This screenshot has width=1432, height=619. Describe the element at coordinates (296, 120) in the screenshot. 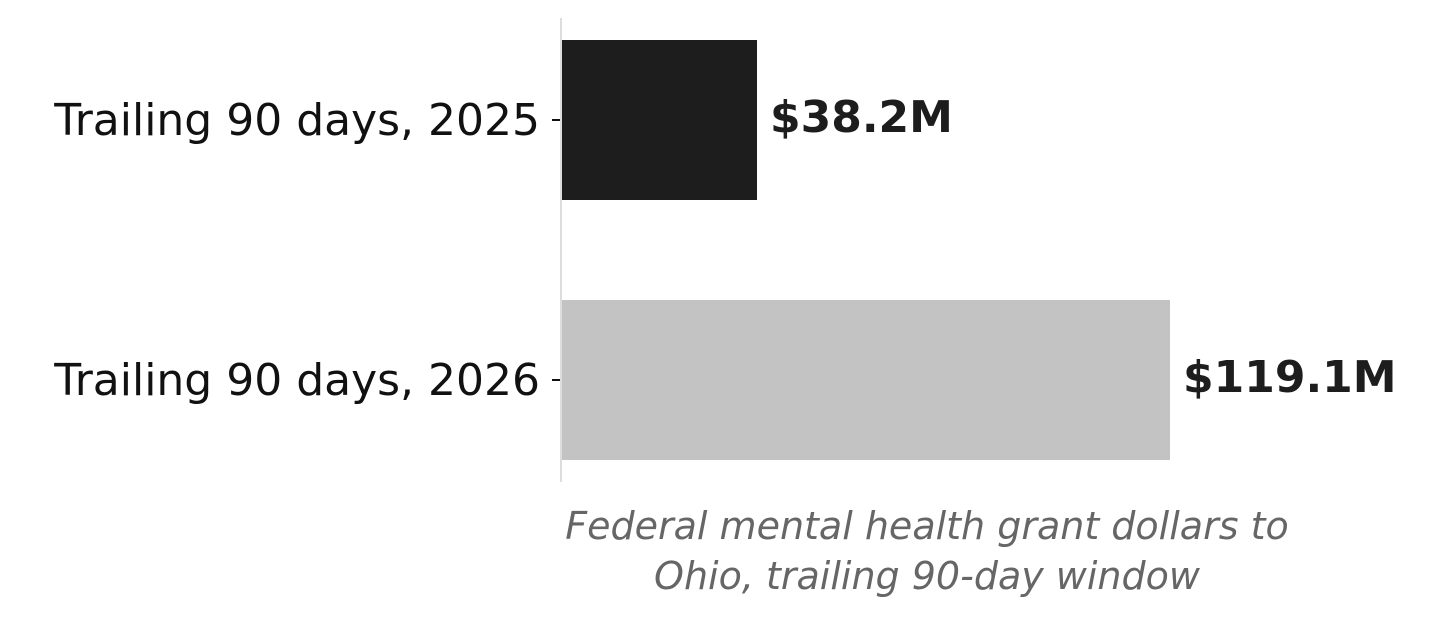

I see `y-tick-label: Trailing 90 days, 2025` at that location.